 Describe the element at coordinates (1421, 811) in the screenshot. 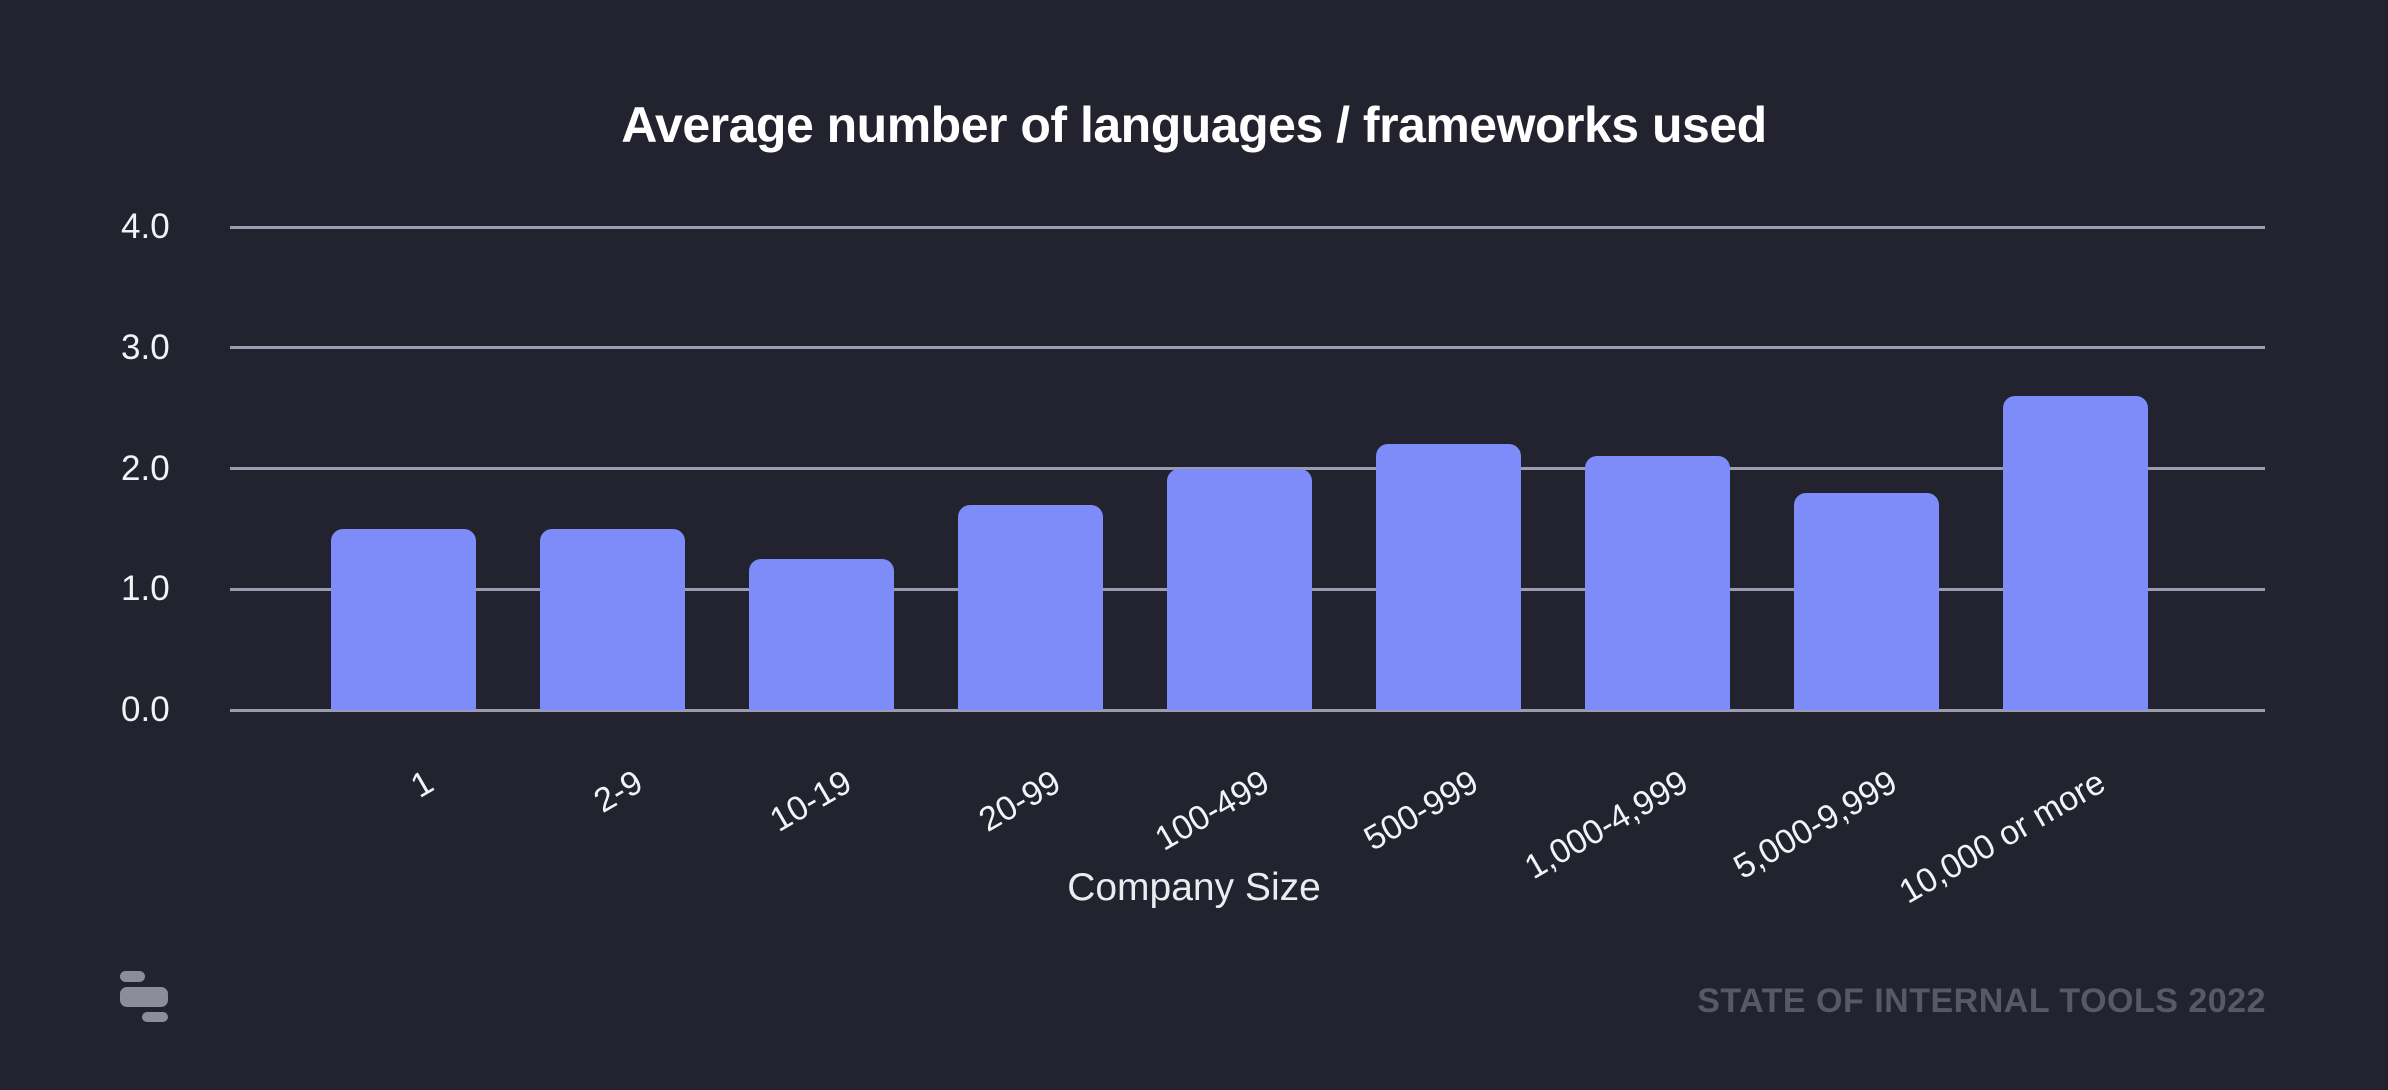

I see `x-tick-label: 500-999` at that location.